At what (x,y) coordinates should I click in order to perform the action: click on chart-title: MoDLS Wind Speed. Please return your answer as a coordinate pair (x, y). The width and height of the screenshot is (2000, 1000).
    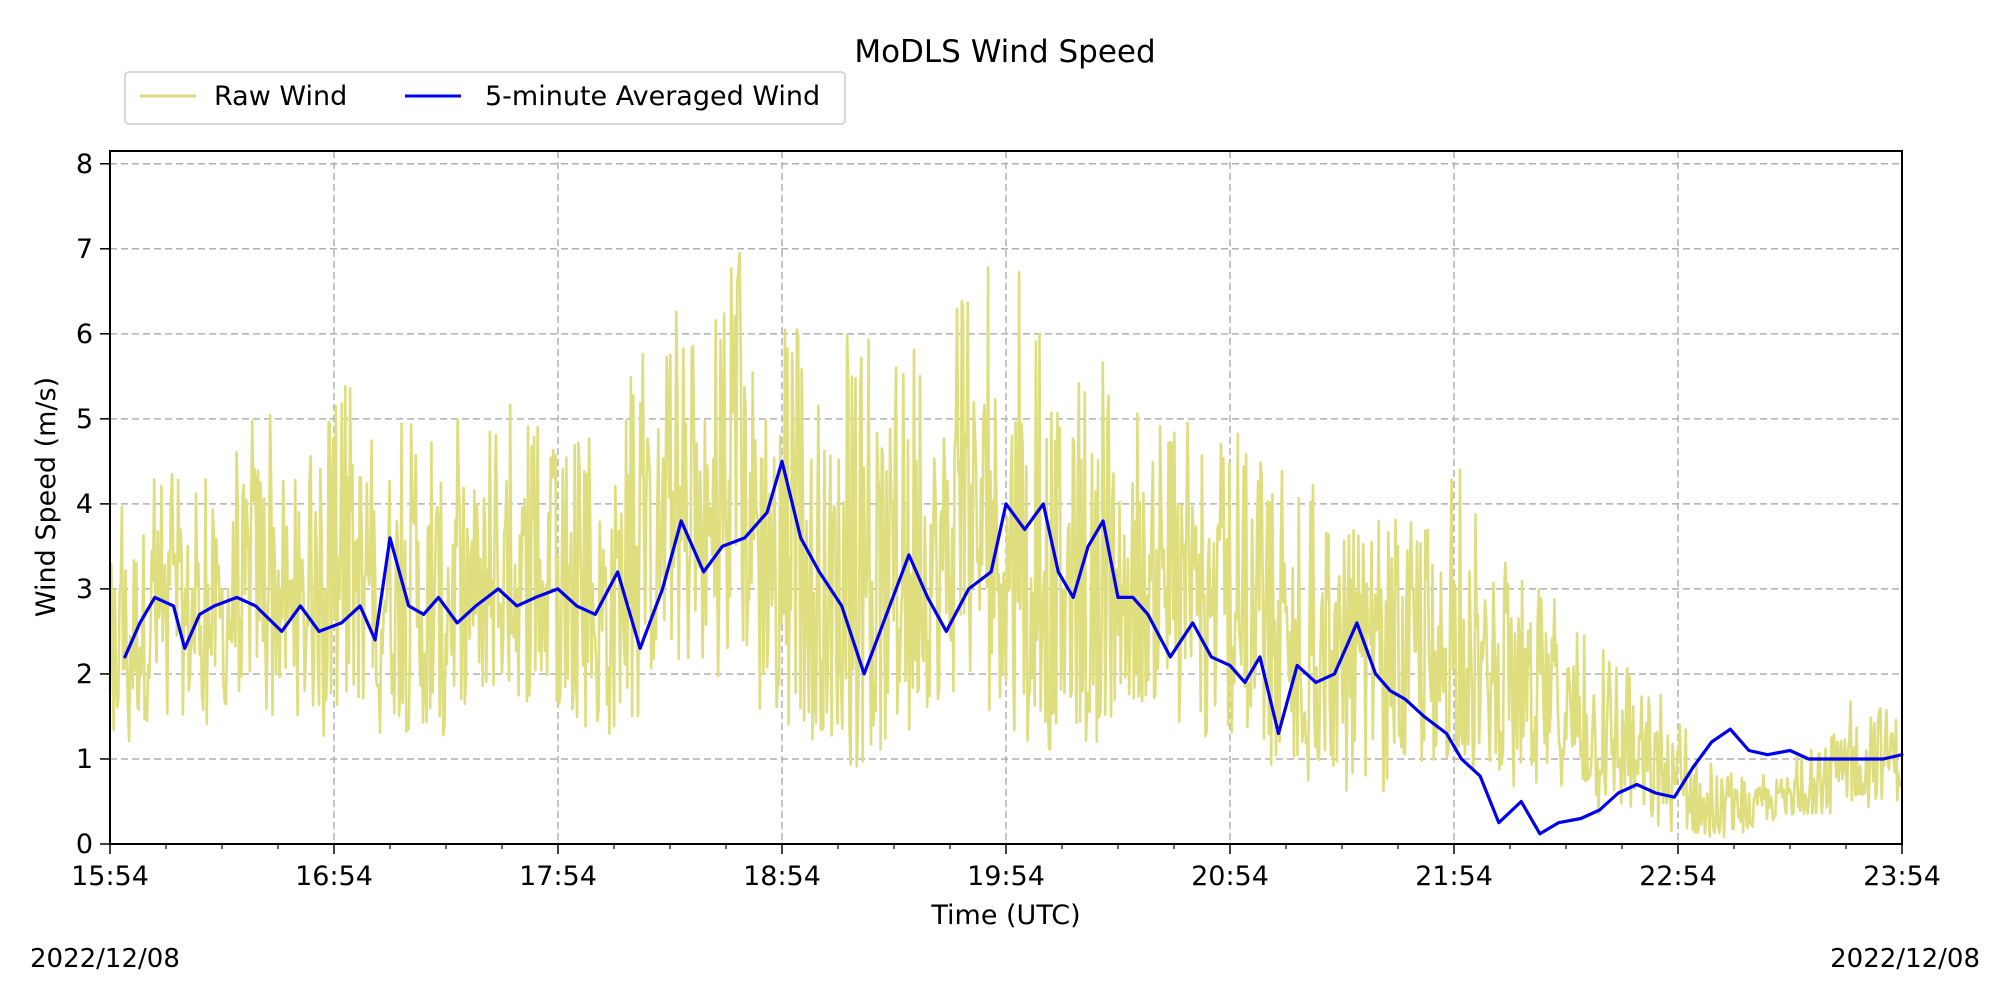
    Looking at the image, I should click on (1004, 52).